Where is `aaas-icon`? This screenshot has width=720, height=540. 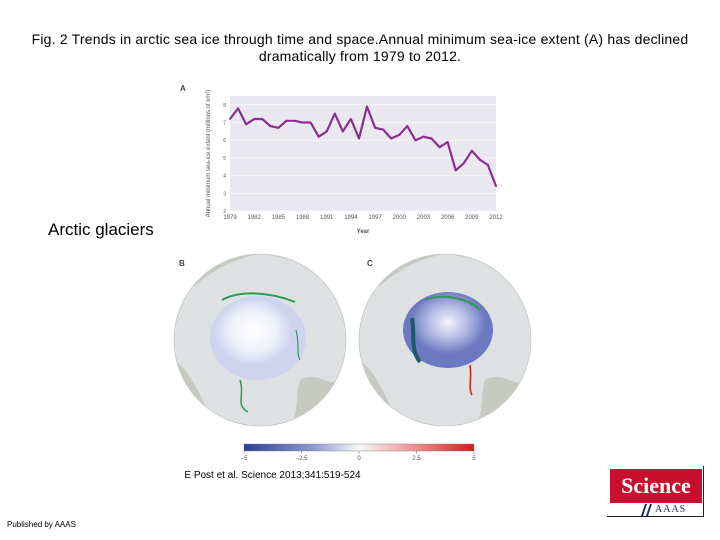
aaas-icon is located at coordinates (646, 510).